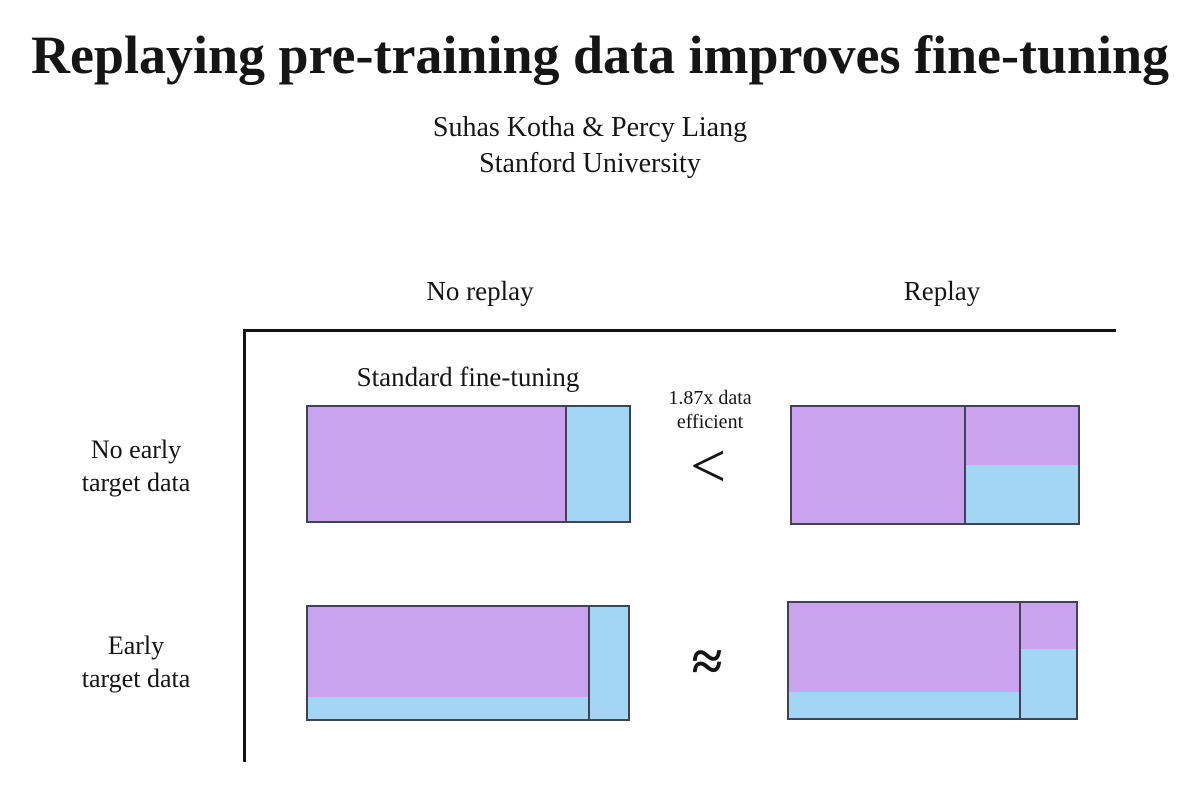 Image resolution: width=1200 pixels, height=786 pixels. What do you see at coordinates (707, 662) in the screenshot?
I see `approximately-equal-symbol: ≈` at bounding box center [707, 662].